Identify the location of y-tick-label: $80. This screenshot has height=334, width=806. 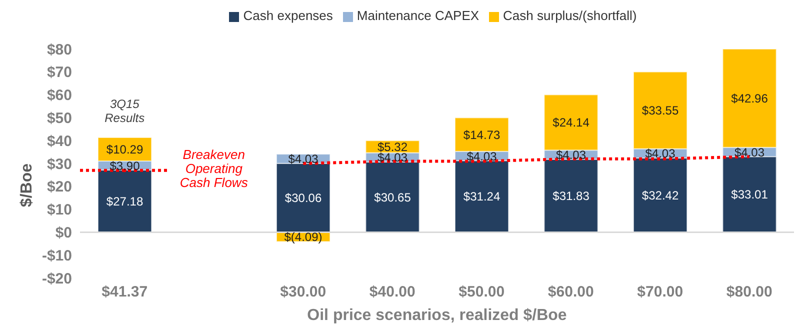
(59, 49).